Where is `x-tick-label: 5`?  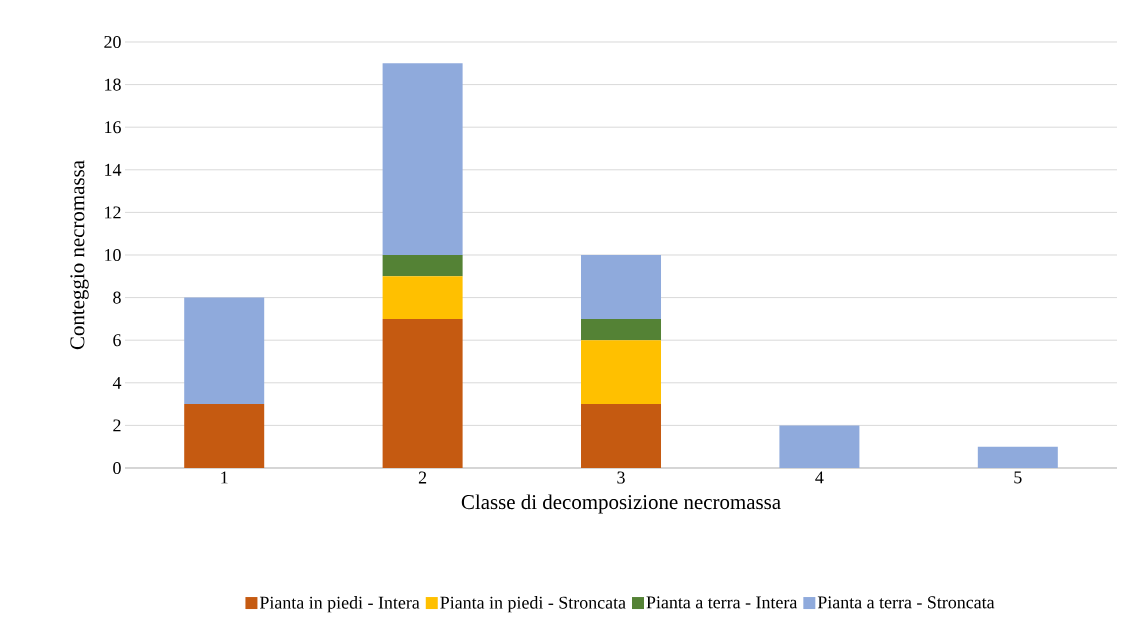
x-tick-label: 5 is located at coordinates (1018, 477).